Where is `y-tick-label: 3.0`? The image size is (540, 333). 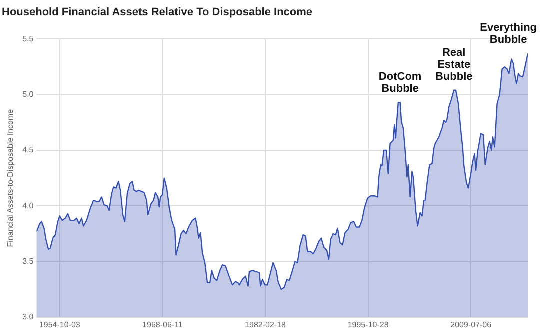
y-tick-label: 3.0 is located at coordinates (28, 317).